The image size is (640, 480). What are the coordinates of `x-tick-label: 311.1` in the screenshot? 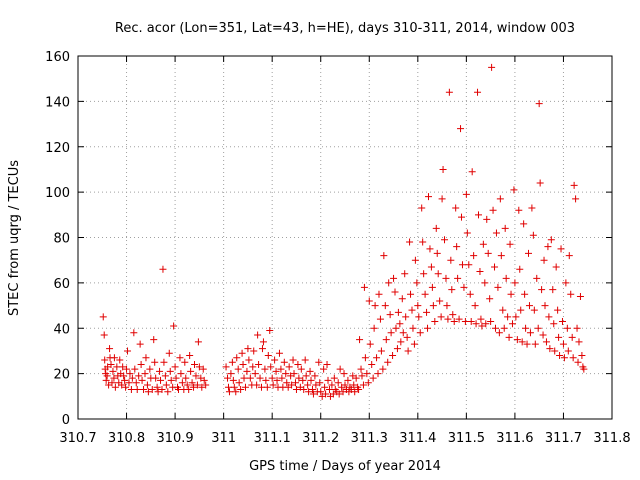 It's located at (272, 438).